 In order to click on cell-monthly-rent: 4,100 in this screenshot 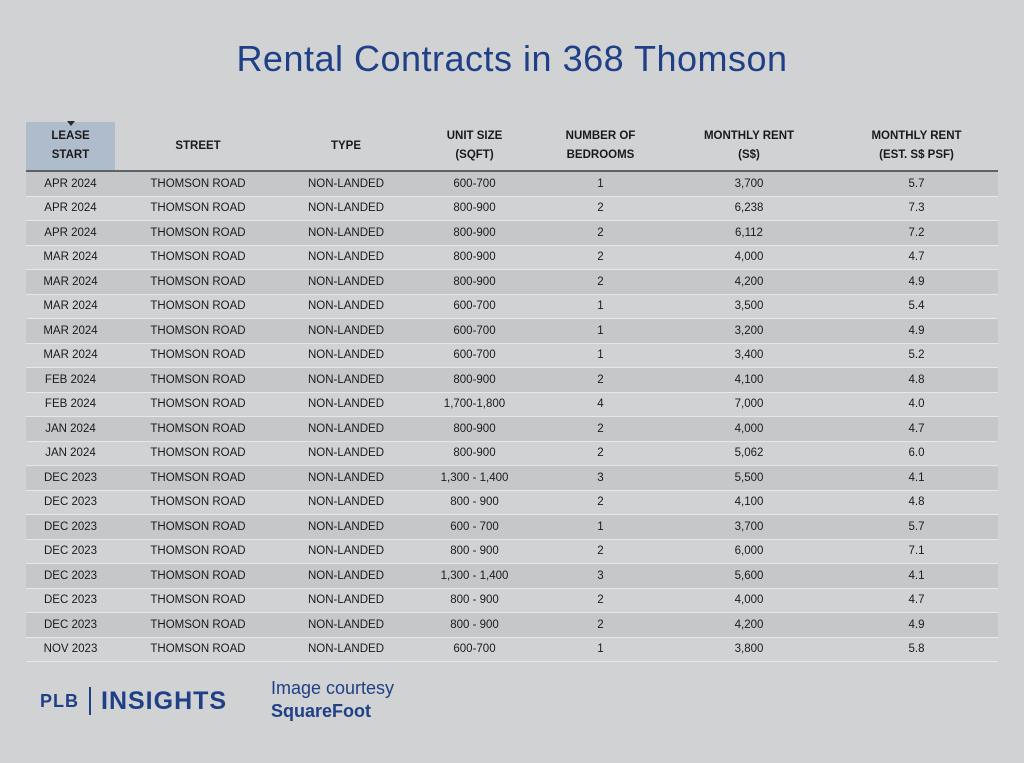, I will do `click(749, 502)`.